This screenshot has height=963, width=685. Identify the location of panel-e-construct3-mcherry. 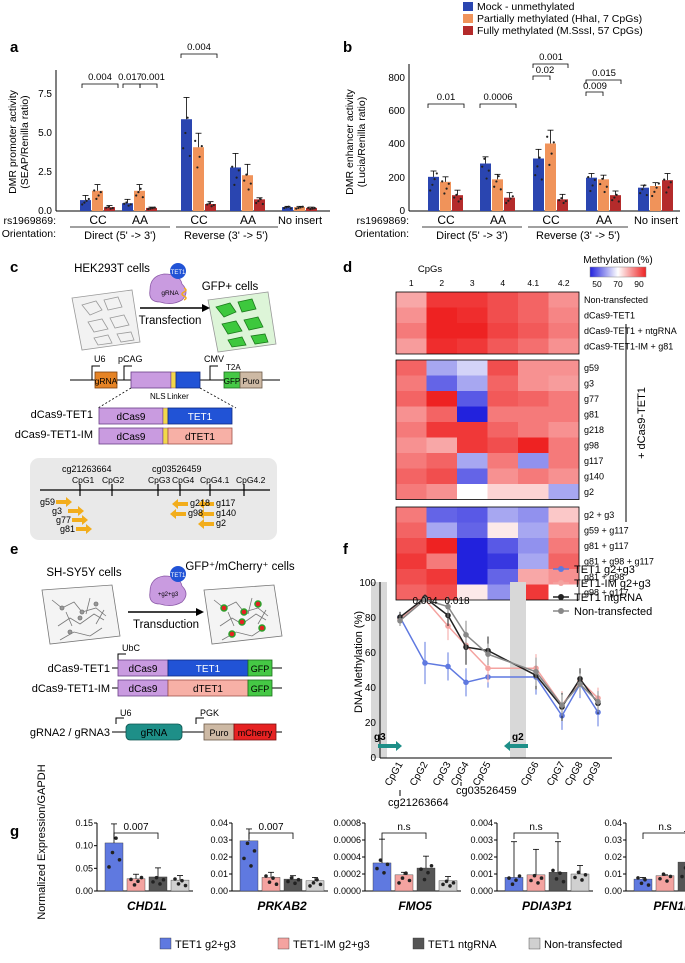
(255, 732).